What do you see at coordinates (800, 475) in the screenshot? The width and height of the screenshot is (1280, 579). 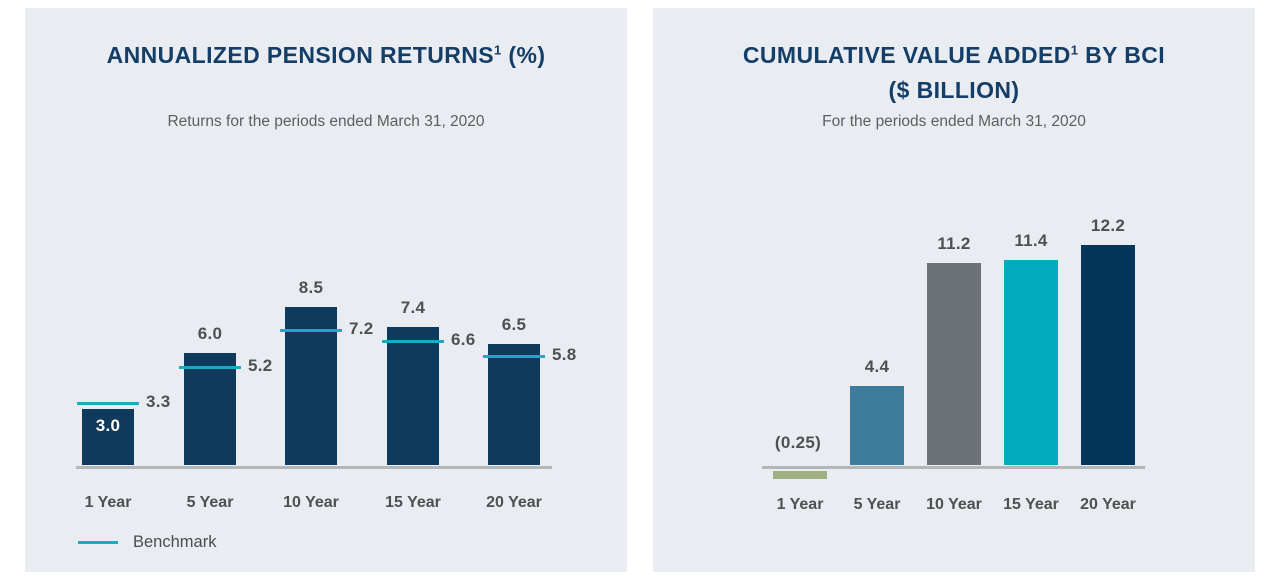 I see `value-added-bar-negative` at bounding box center [800, 475].